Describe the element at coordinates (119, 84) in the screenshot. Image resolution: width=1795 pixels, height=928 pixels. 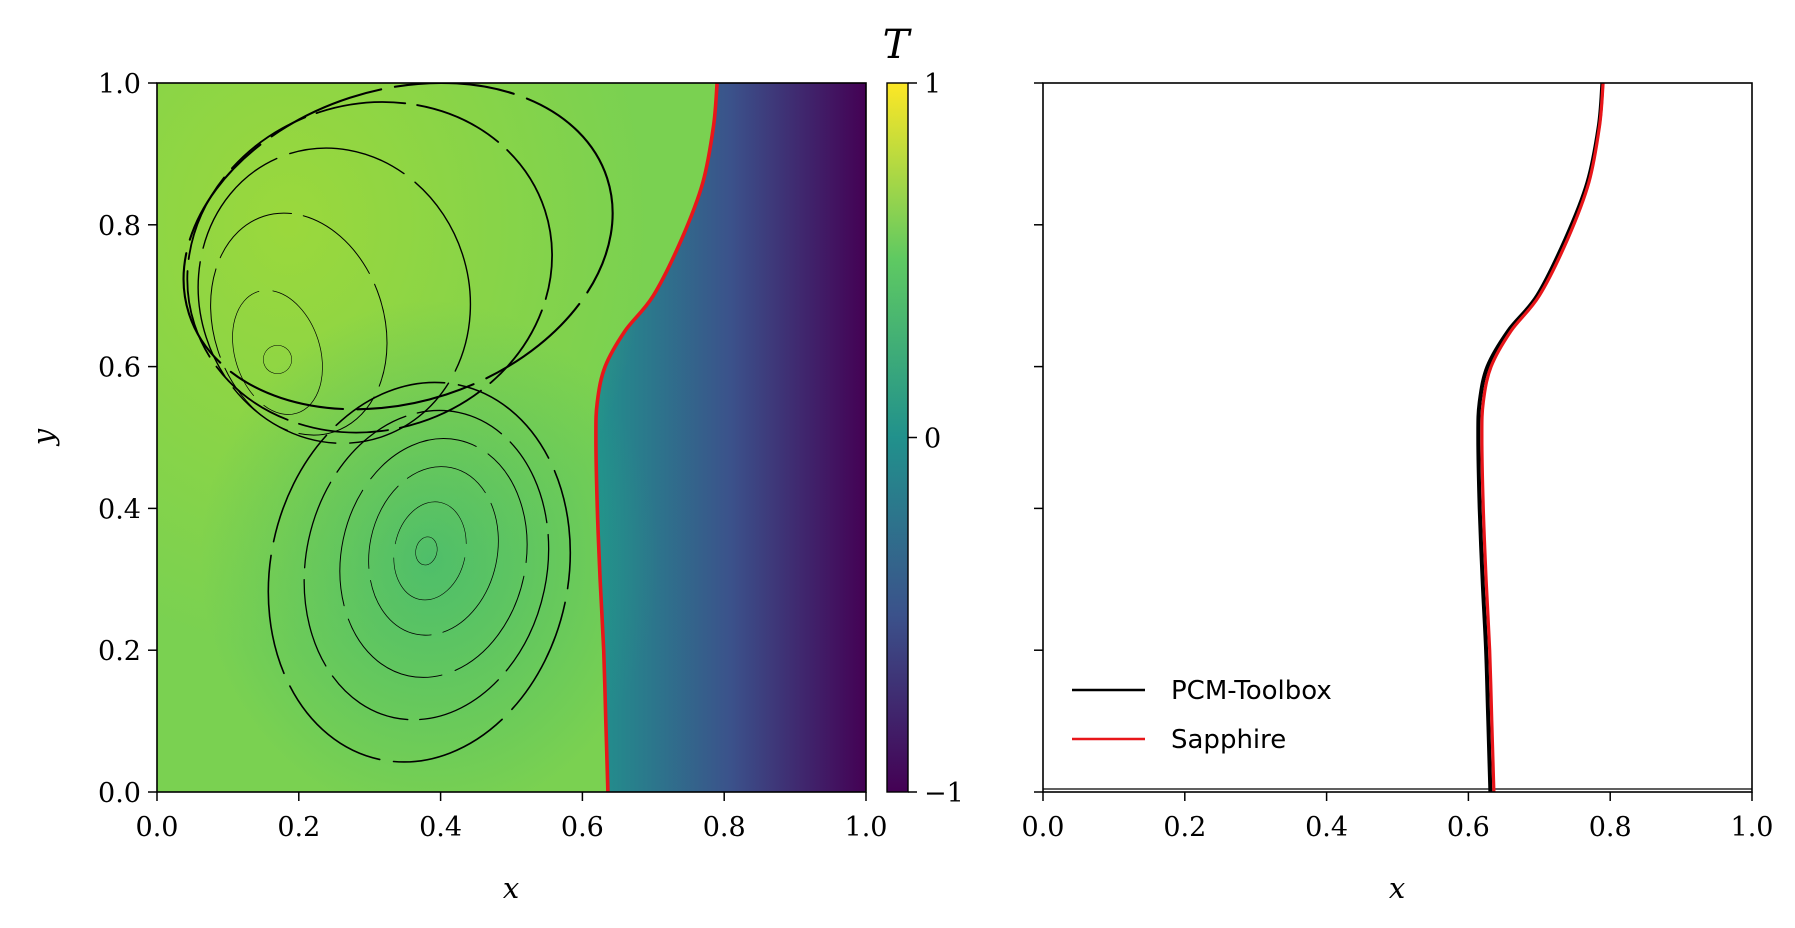
I see `y-tick-label: 1.0` at that location.